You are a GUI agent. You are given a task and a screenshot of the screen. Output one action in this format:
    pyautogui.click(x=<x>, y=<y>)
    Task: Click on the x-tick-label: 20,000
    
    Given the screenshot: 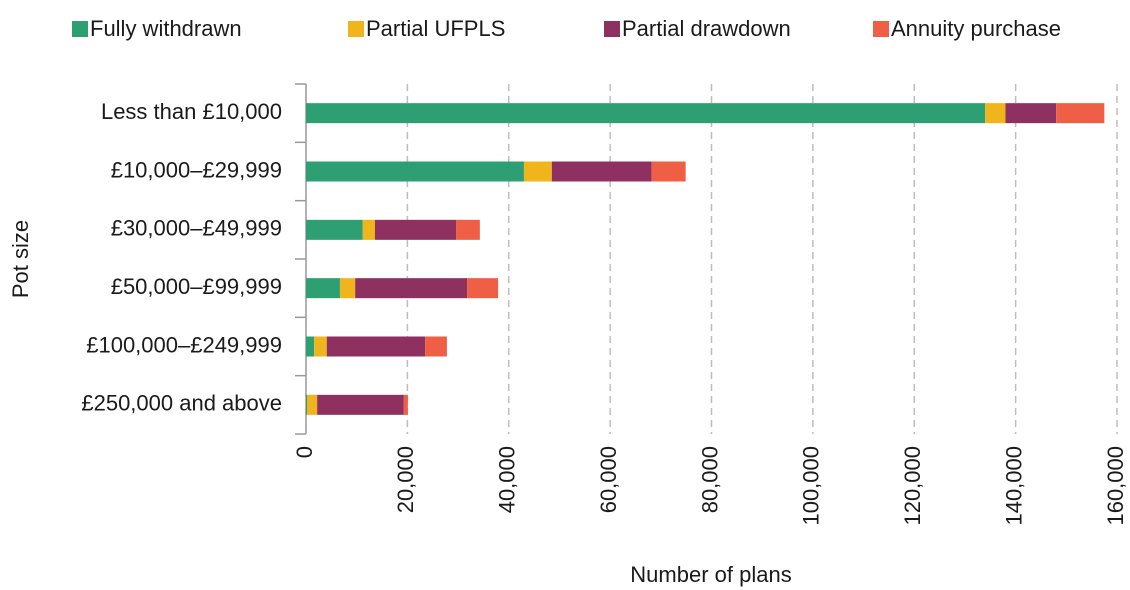 What is the action you would take?
    pyautogui.click(x=405, y=479)
    